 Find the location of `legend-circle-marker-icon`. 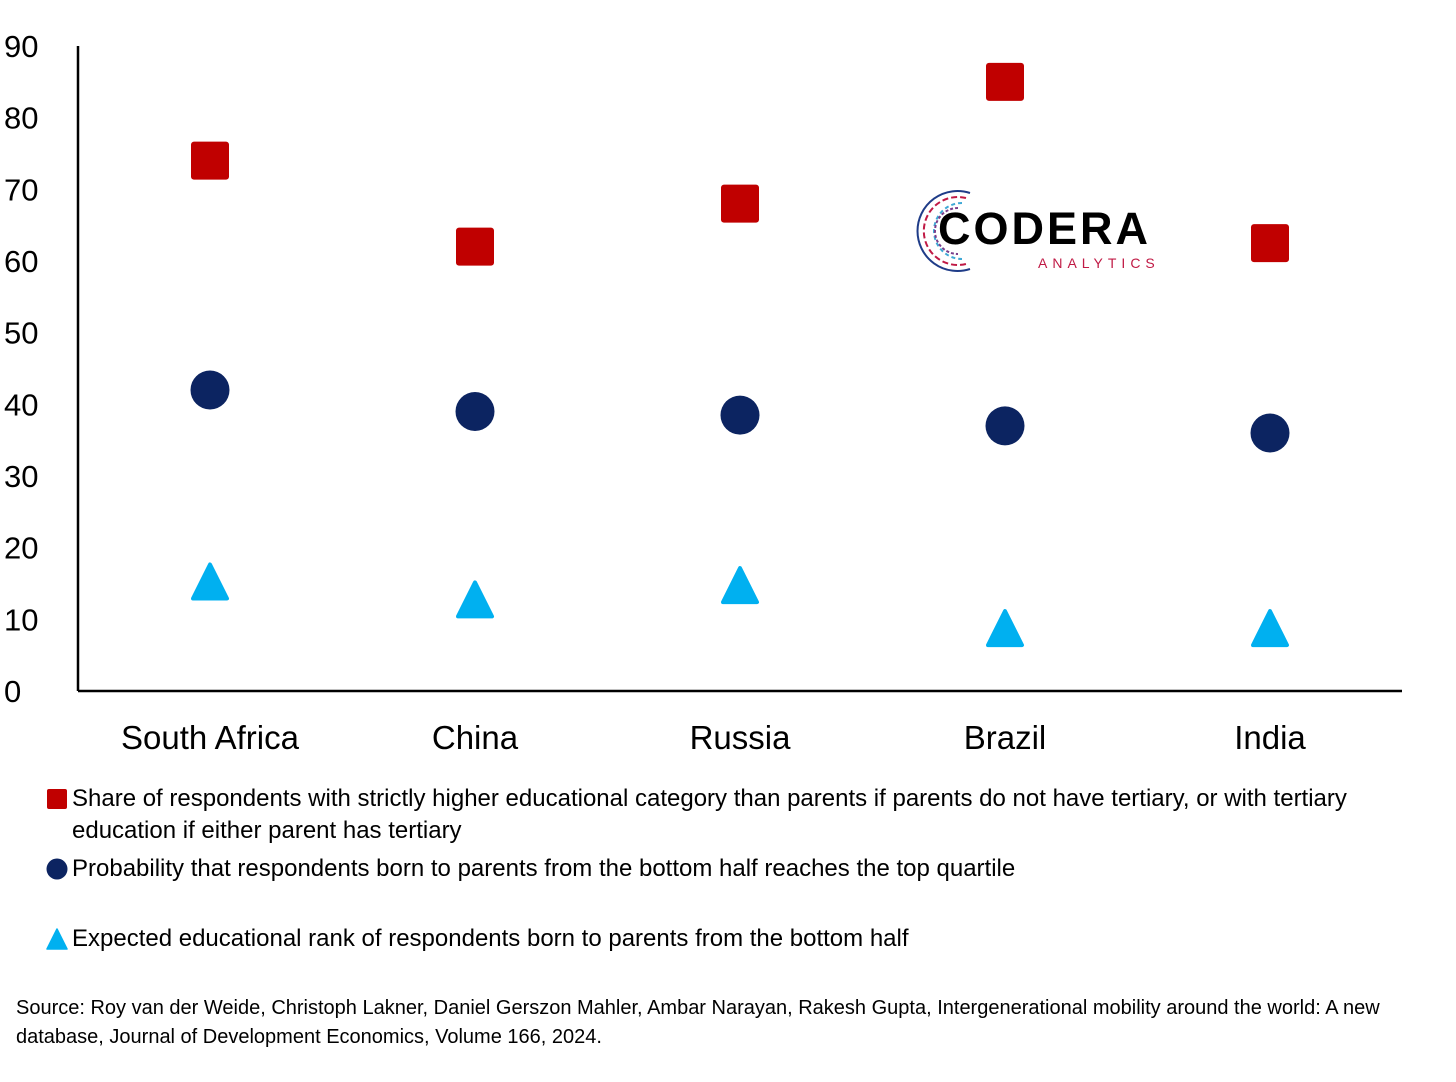

legend-circle-marker-icon is located at coordinates (57, 869).